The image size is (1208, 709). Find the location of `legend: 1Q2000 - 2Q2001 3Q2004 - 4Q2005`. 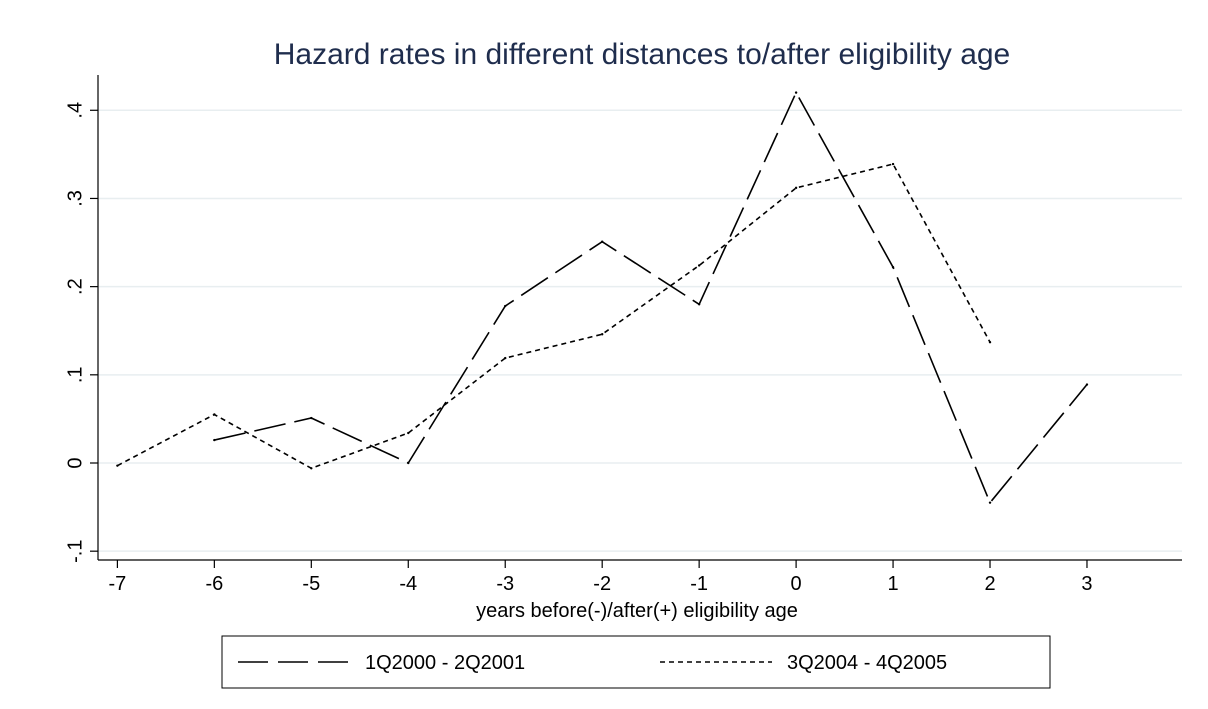

legend: 1Q2000 - 2Q2001 3Q2004 - 4Q2005 is located at coordinates (636, 662).